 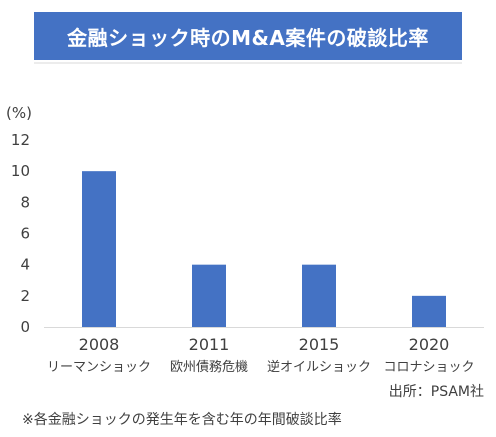 What do you see at coordinates (319, 344) in the screenshot?
I see `x-category-label: 2015` at bounding box center [319, 344].